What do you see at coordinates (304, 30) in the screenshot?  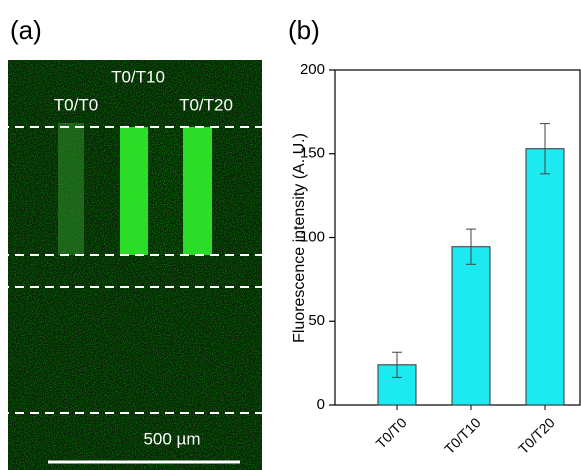 I see `panel-label: (b)` at bounding box center [304, 30].